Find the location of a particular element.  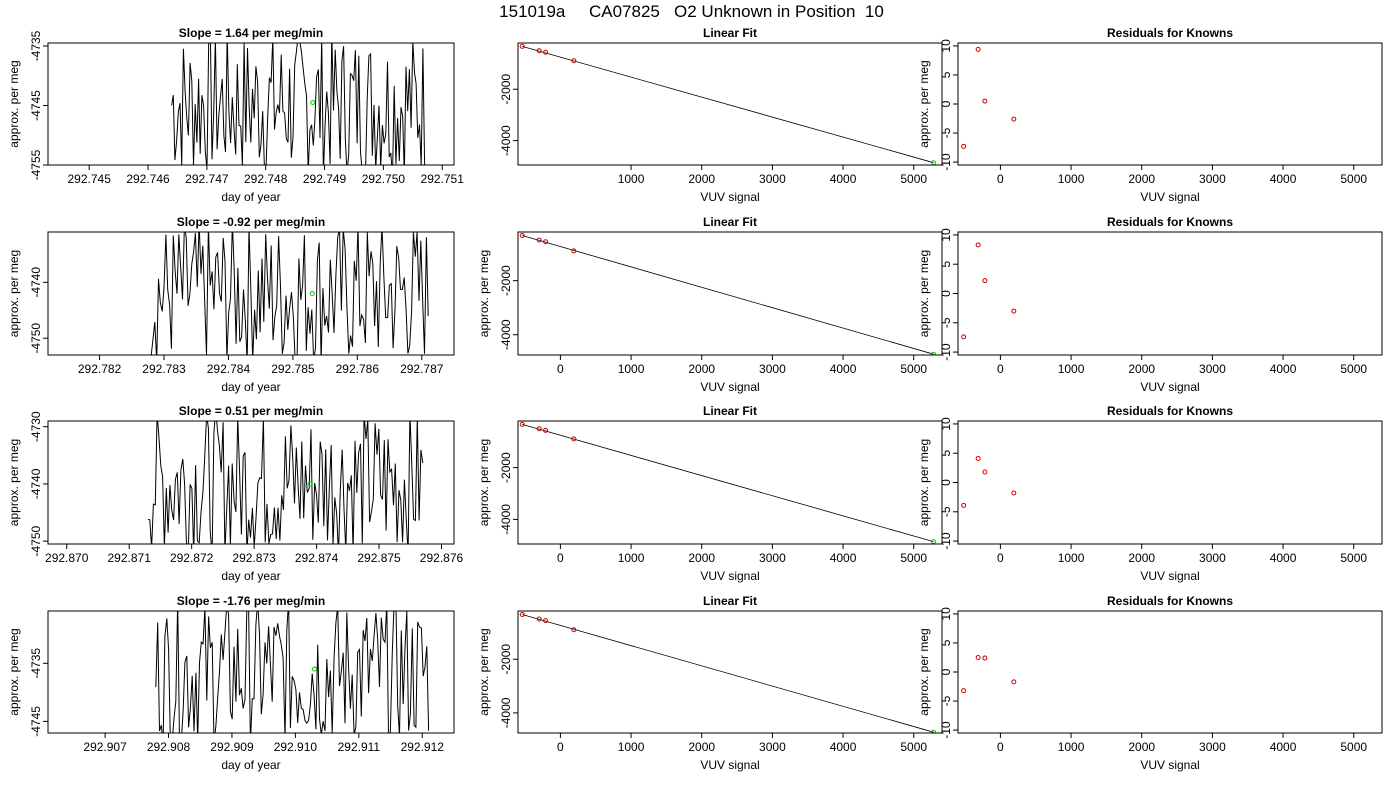

y-tick-label: -5 is located at coordinates (946, 322).